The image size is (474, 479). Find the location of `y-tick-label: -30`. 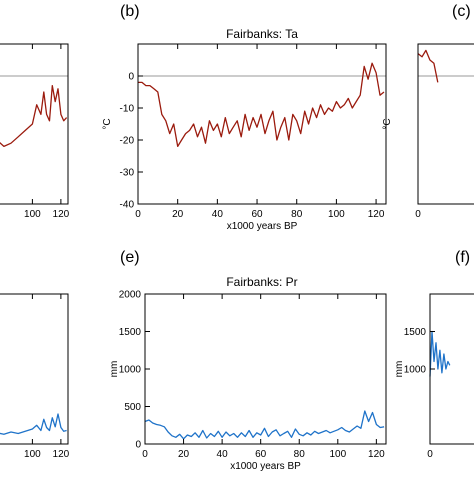

y-tick-label: -30 is located at coordinates (127, 173).